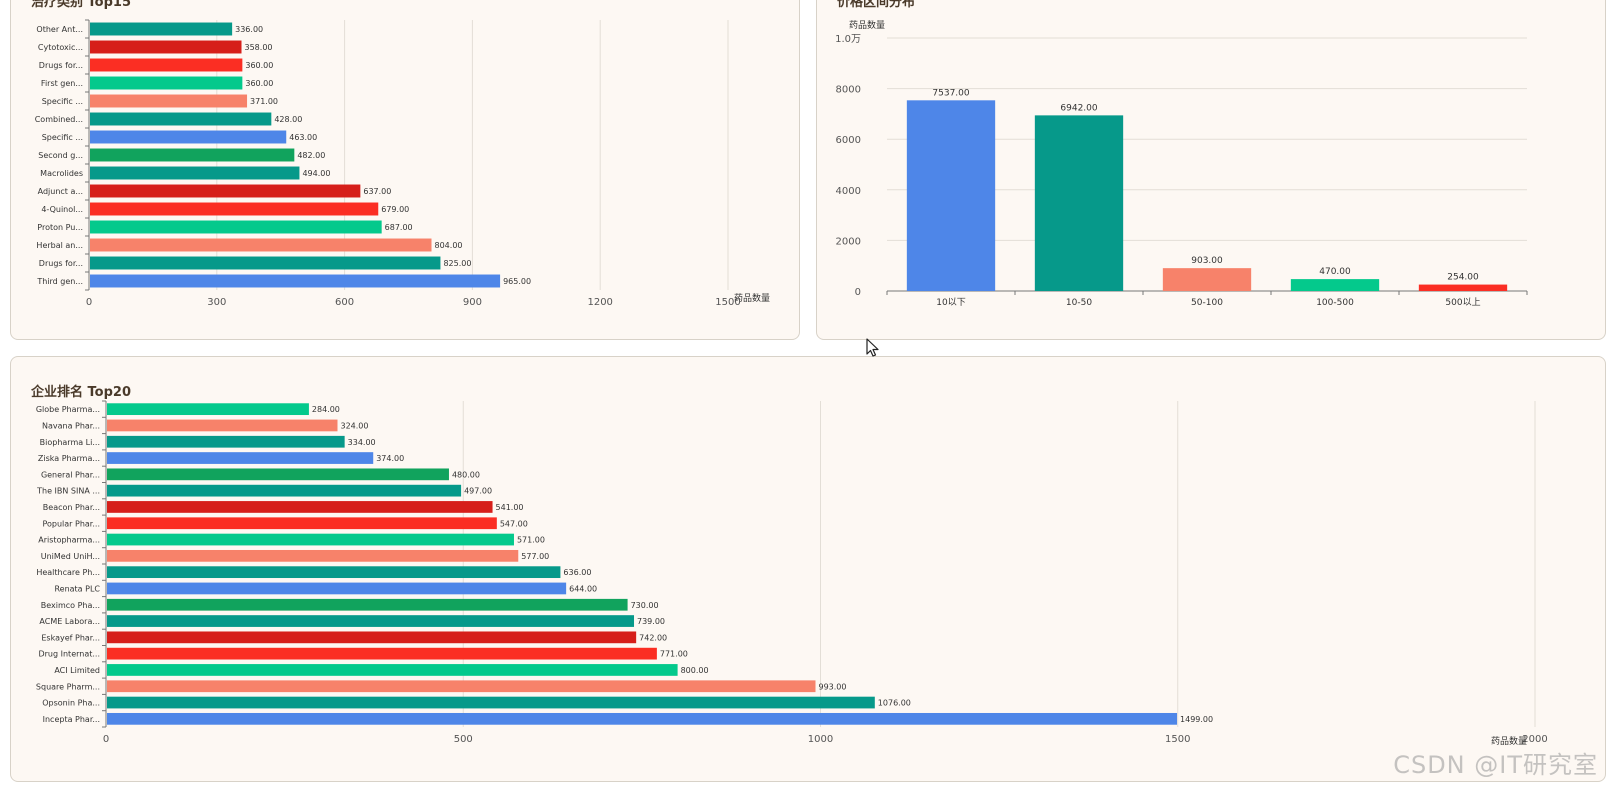  What do you see at coordinates (510, 507) in the screenshot?
I see `data-label: 541.00` at bounding box center [510, 507].